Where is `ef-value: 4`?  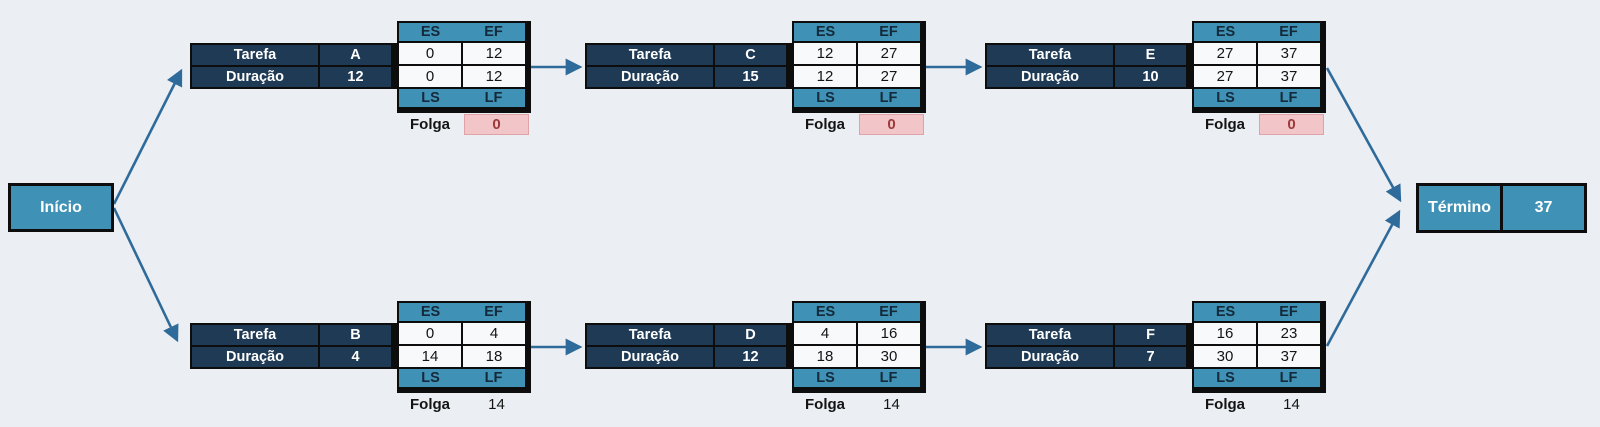 ef-value: 4 is located at coordinates (494, 333).